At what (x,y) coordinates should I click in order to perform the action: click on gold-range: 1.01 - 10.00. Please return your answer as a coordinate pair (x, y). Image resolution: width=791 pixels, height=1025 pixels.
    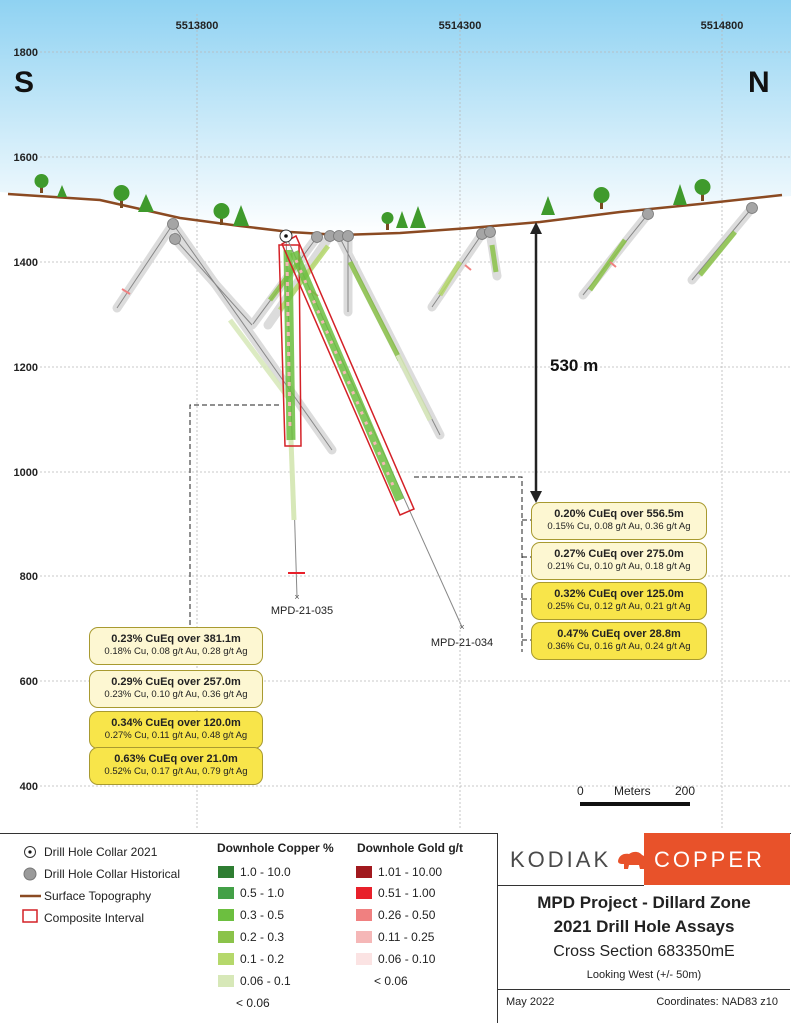
    Looking at the image, I should click on (410, 872).